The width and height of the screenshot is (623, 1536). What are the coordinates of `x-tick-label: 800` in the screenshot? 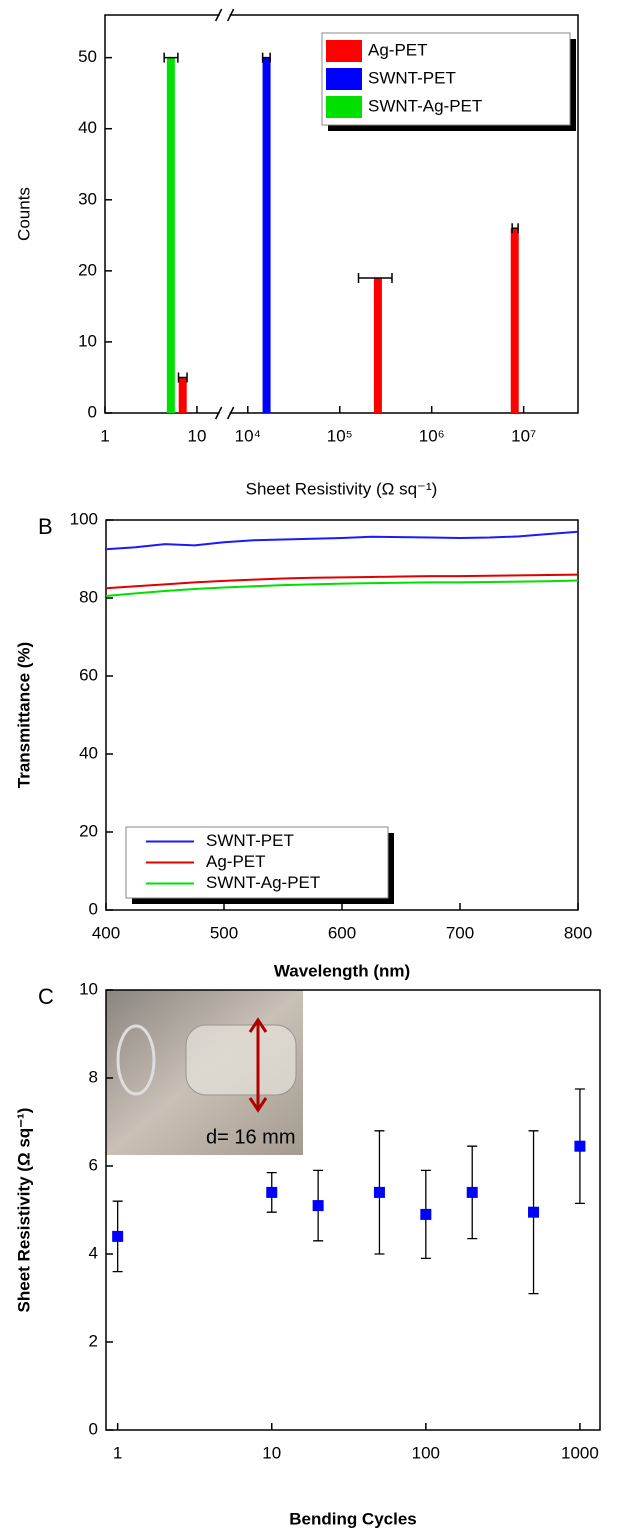 It's located at (578, 932).